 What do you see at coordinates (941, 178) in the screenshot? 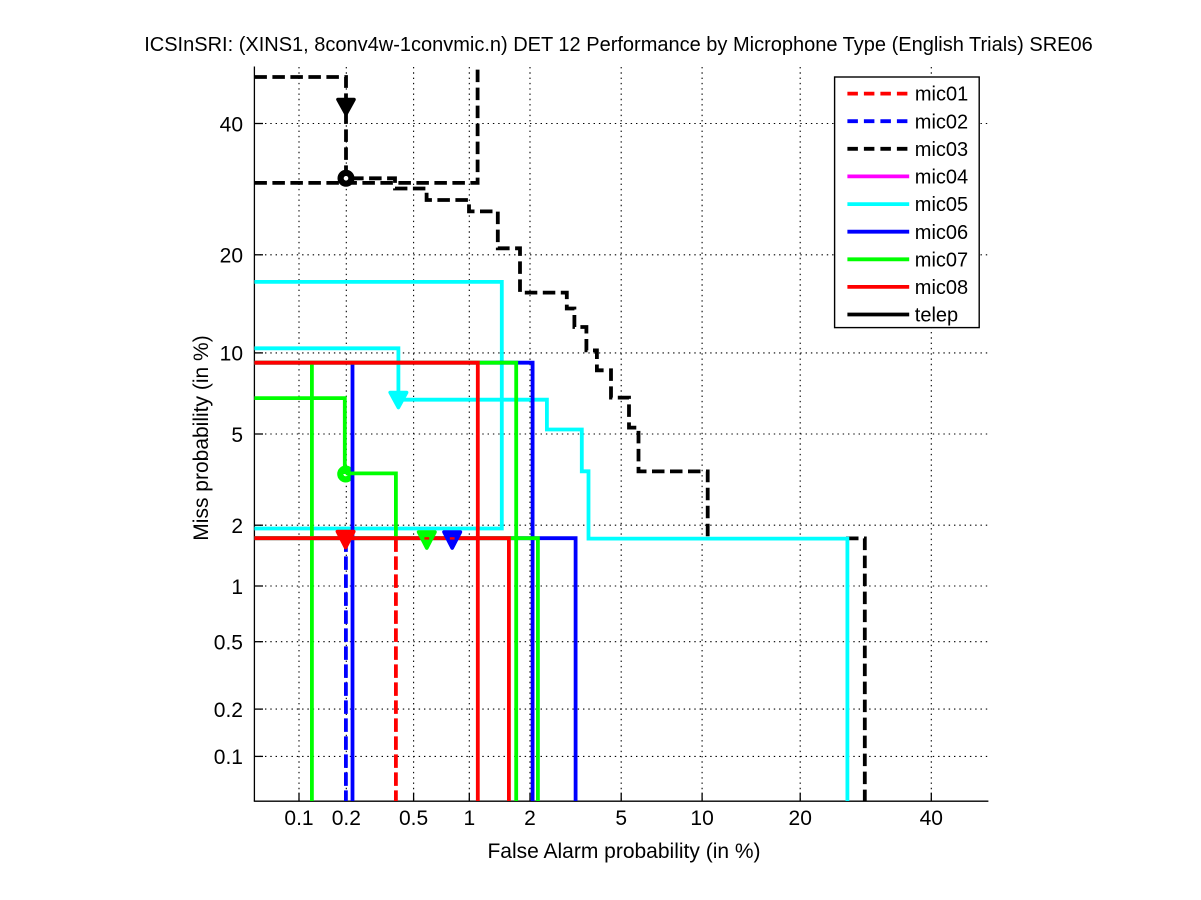
I see `svg-text: mic04` at bounding box center [941, 178].